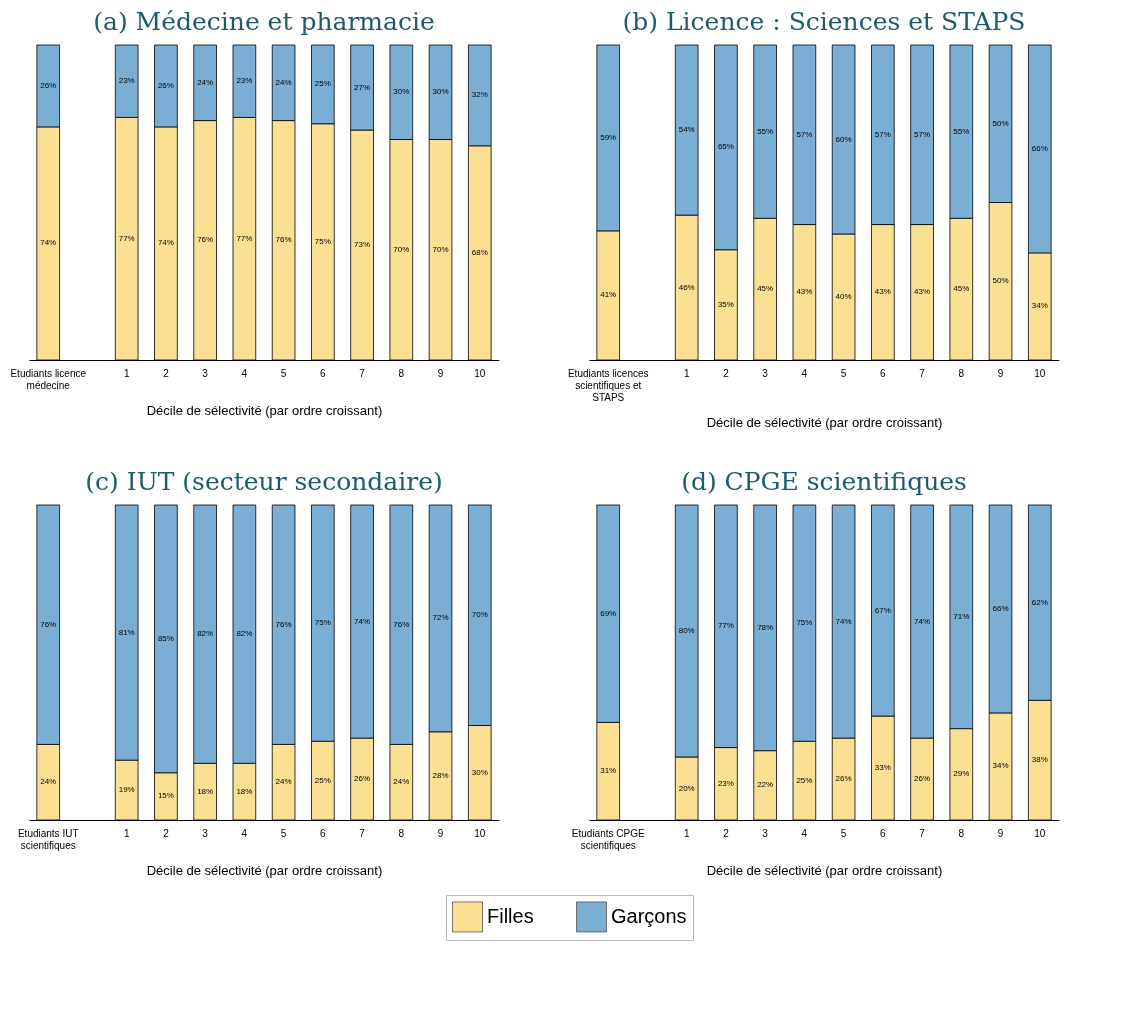 This screenshot has height=1028, width=1142. What do you see at coordinates (510, 915) in the screenshot?
I see `legend-label: Filles` at bounding box center [510, 915].